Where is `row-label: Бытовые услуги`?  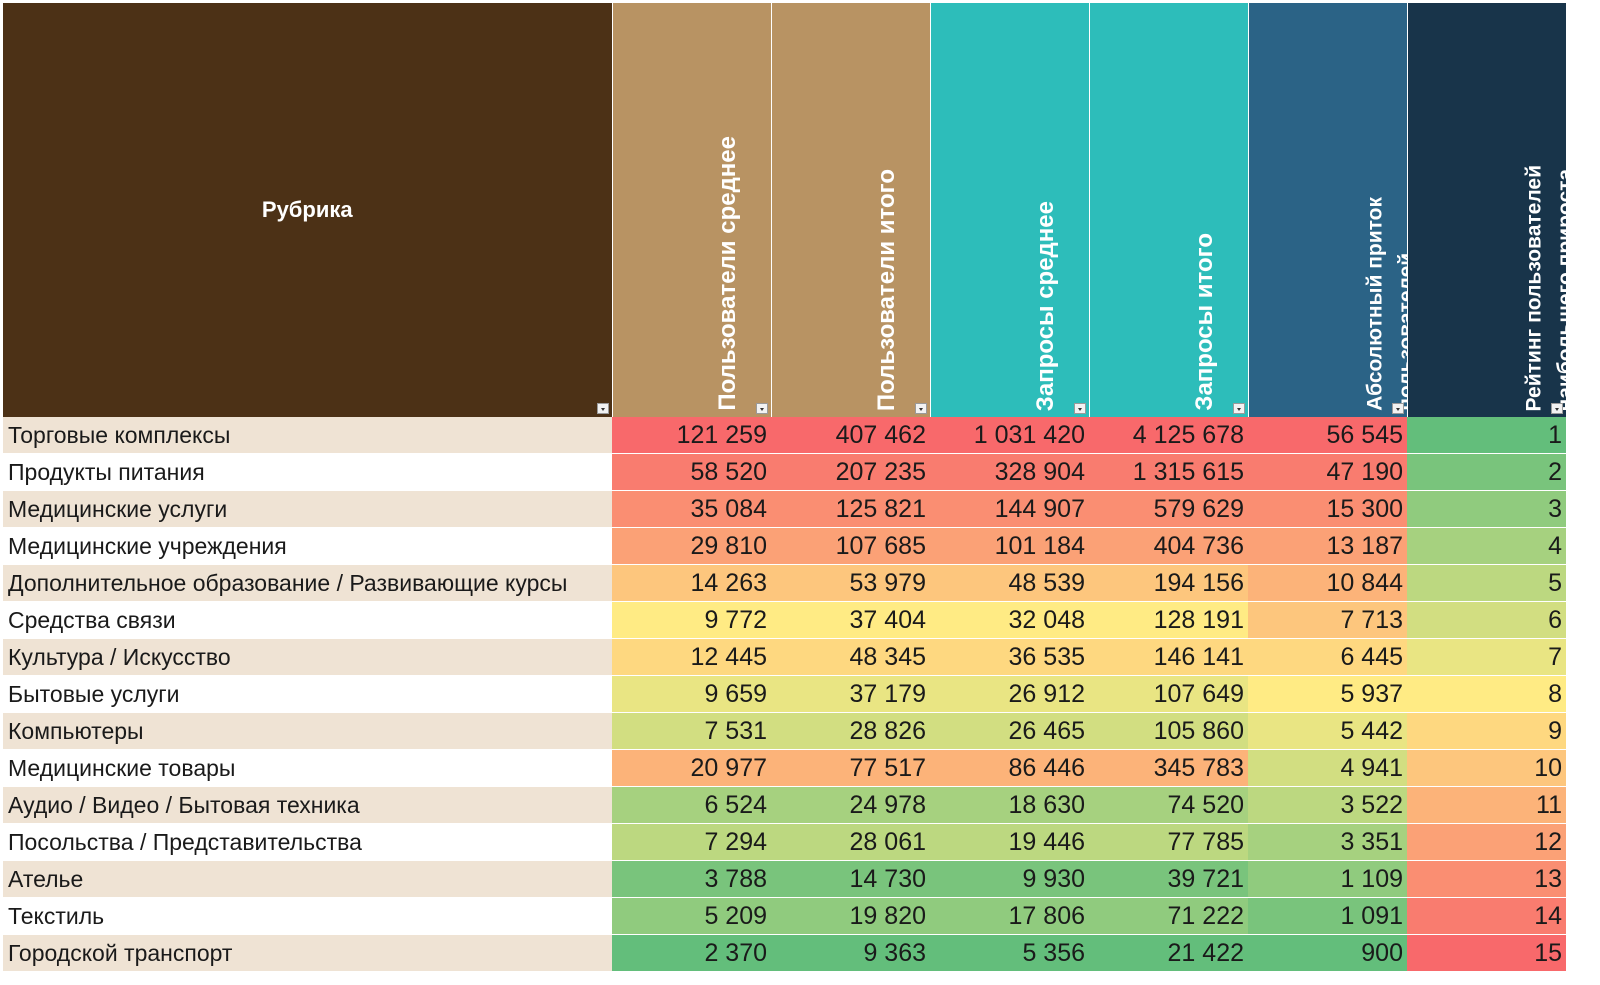 row-label: Бытовые услуги is located at coordinates (307, 694).